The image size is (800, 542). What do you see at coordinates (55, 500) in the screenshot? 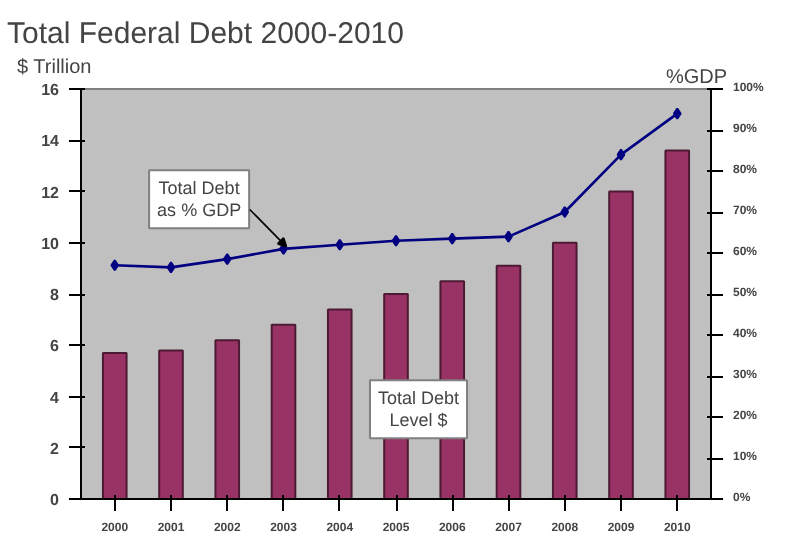
I see `y-tick-label: 0` at bounding box center [55, 500].